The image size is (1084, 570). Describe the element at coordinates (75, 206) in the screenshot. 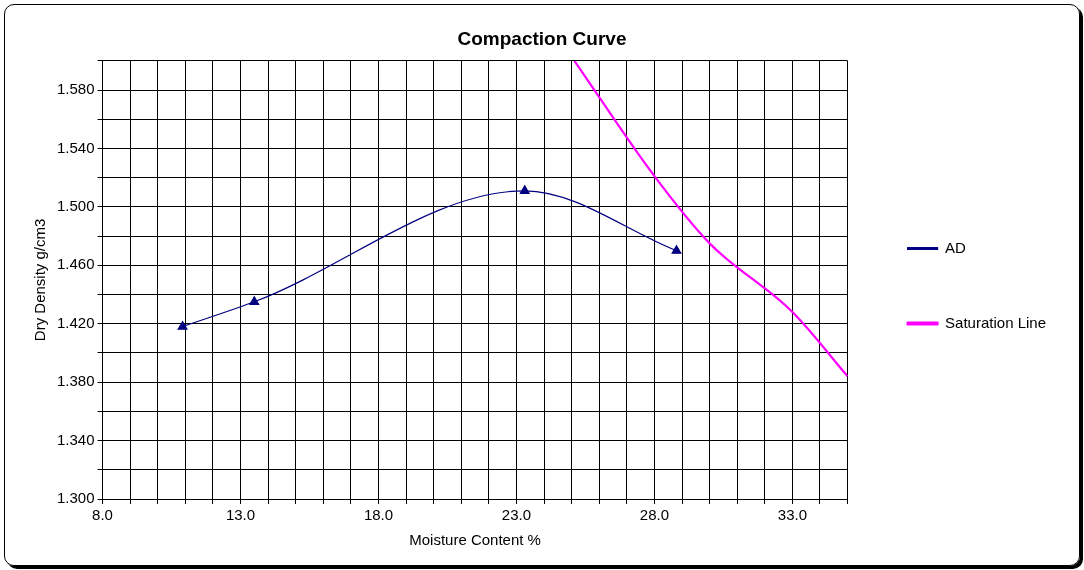

I see `y-tick-label: 1.500` at that location.